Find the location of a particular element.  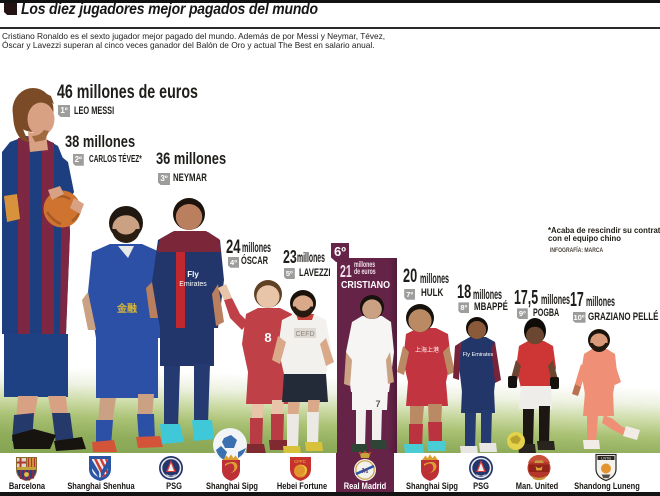

svg-text: CEFD is located at coordinates (304, 334).